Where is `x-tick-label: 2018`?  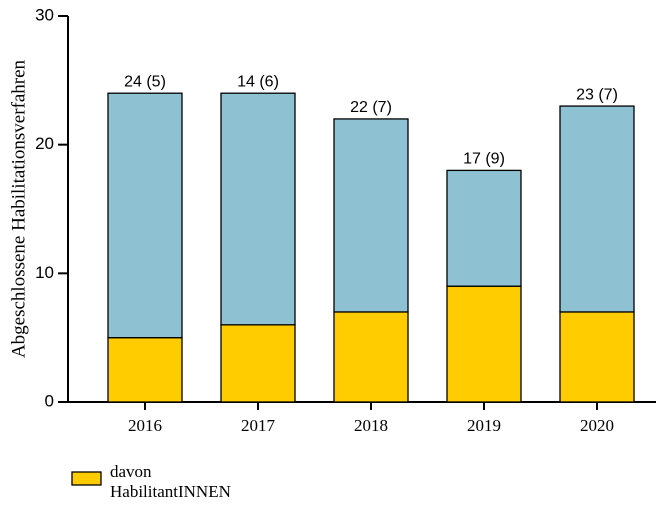 x-tick-label: 2018 is located at coordinates (371, 425).